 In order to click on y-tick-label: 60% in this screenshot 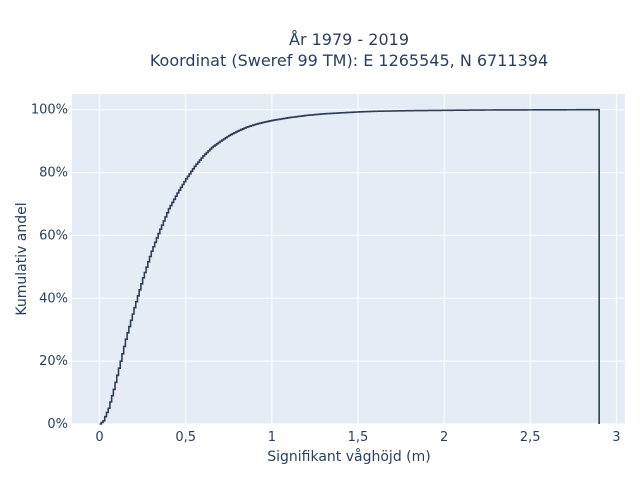, I will do `click(53, 235)`.